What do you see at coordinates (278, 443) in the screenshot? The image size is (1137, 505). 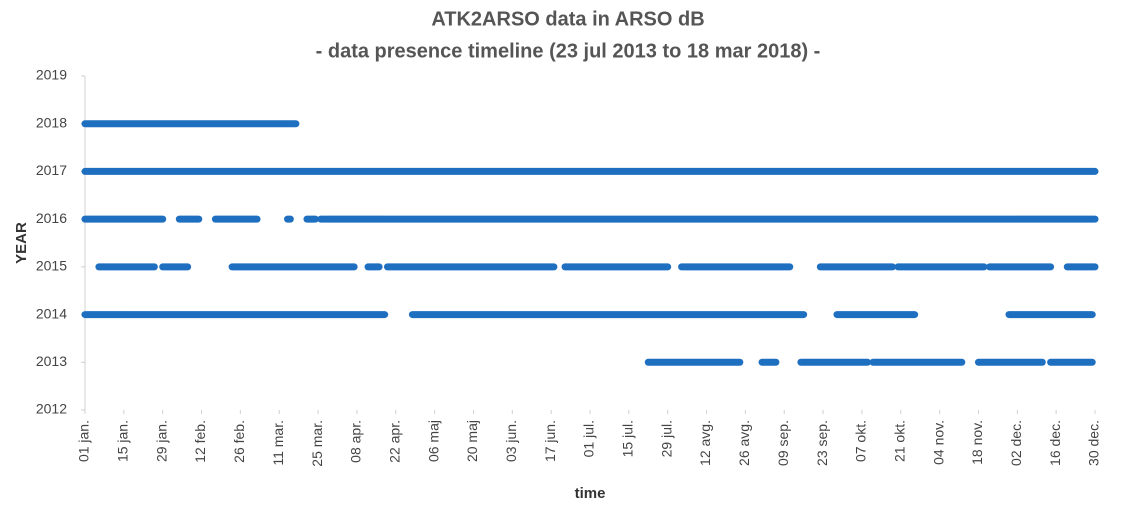 I see `x-tick-label: 11 mar.` at bounding box center [278, 443].